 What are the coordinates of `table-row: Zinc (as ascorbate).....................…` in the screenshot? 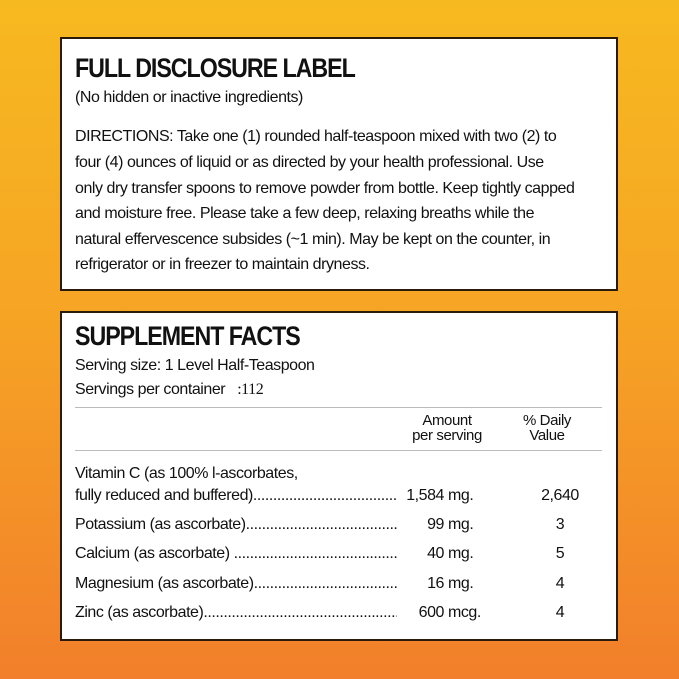 It's located at (345, 614).